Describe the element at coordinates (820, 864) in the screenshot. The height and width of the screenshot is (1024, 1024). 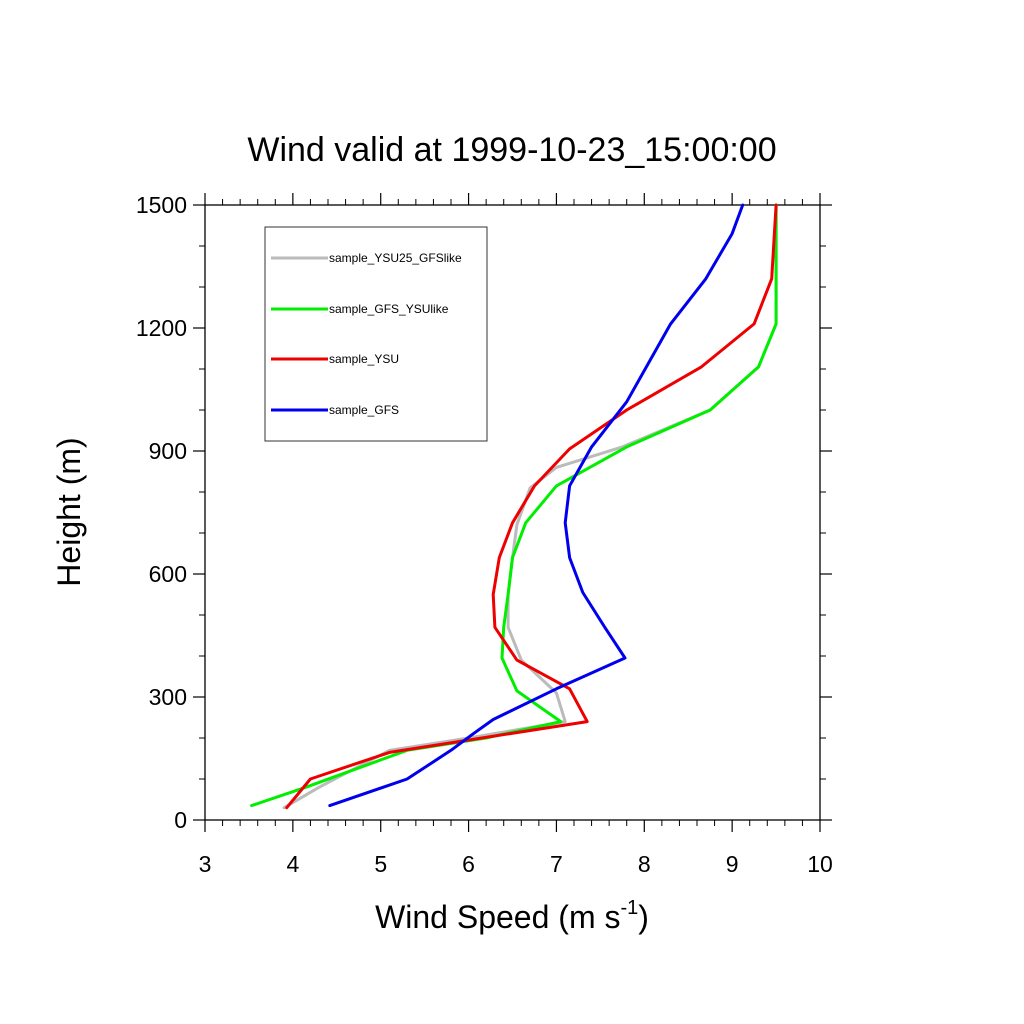
I see `x-tick-label: 10` at that location.